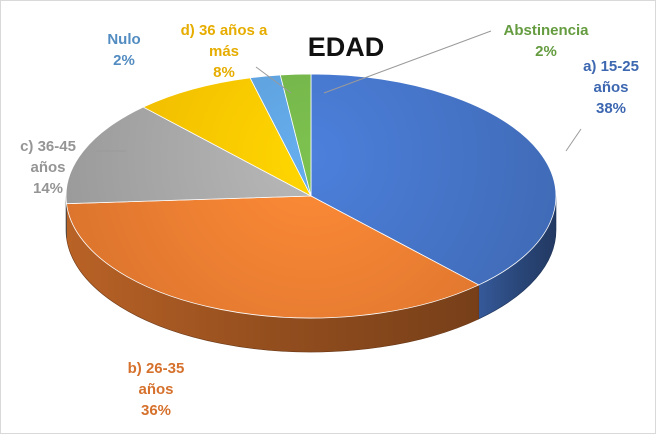 Image resolution: width=656 pixels, height=434 pixels. I want to click on slice-label-line: 36%, so click(156, 410).